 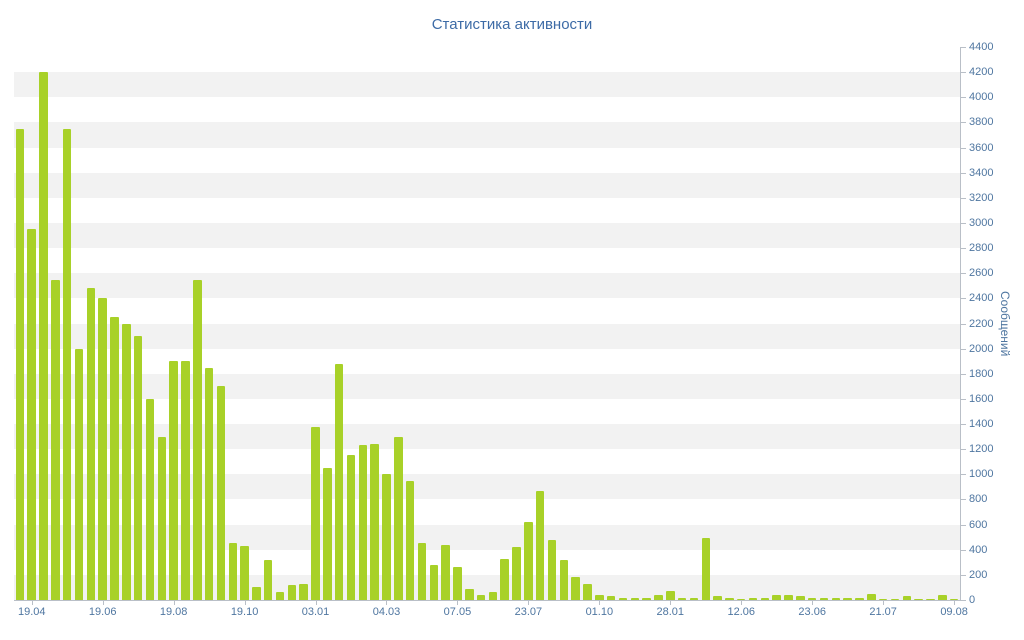 What do you see at coordinates (741, 612) in the screenshot?
I see `x-tick-label: 12.06` at bounding box center [741, 612].